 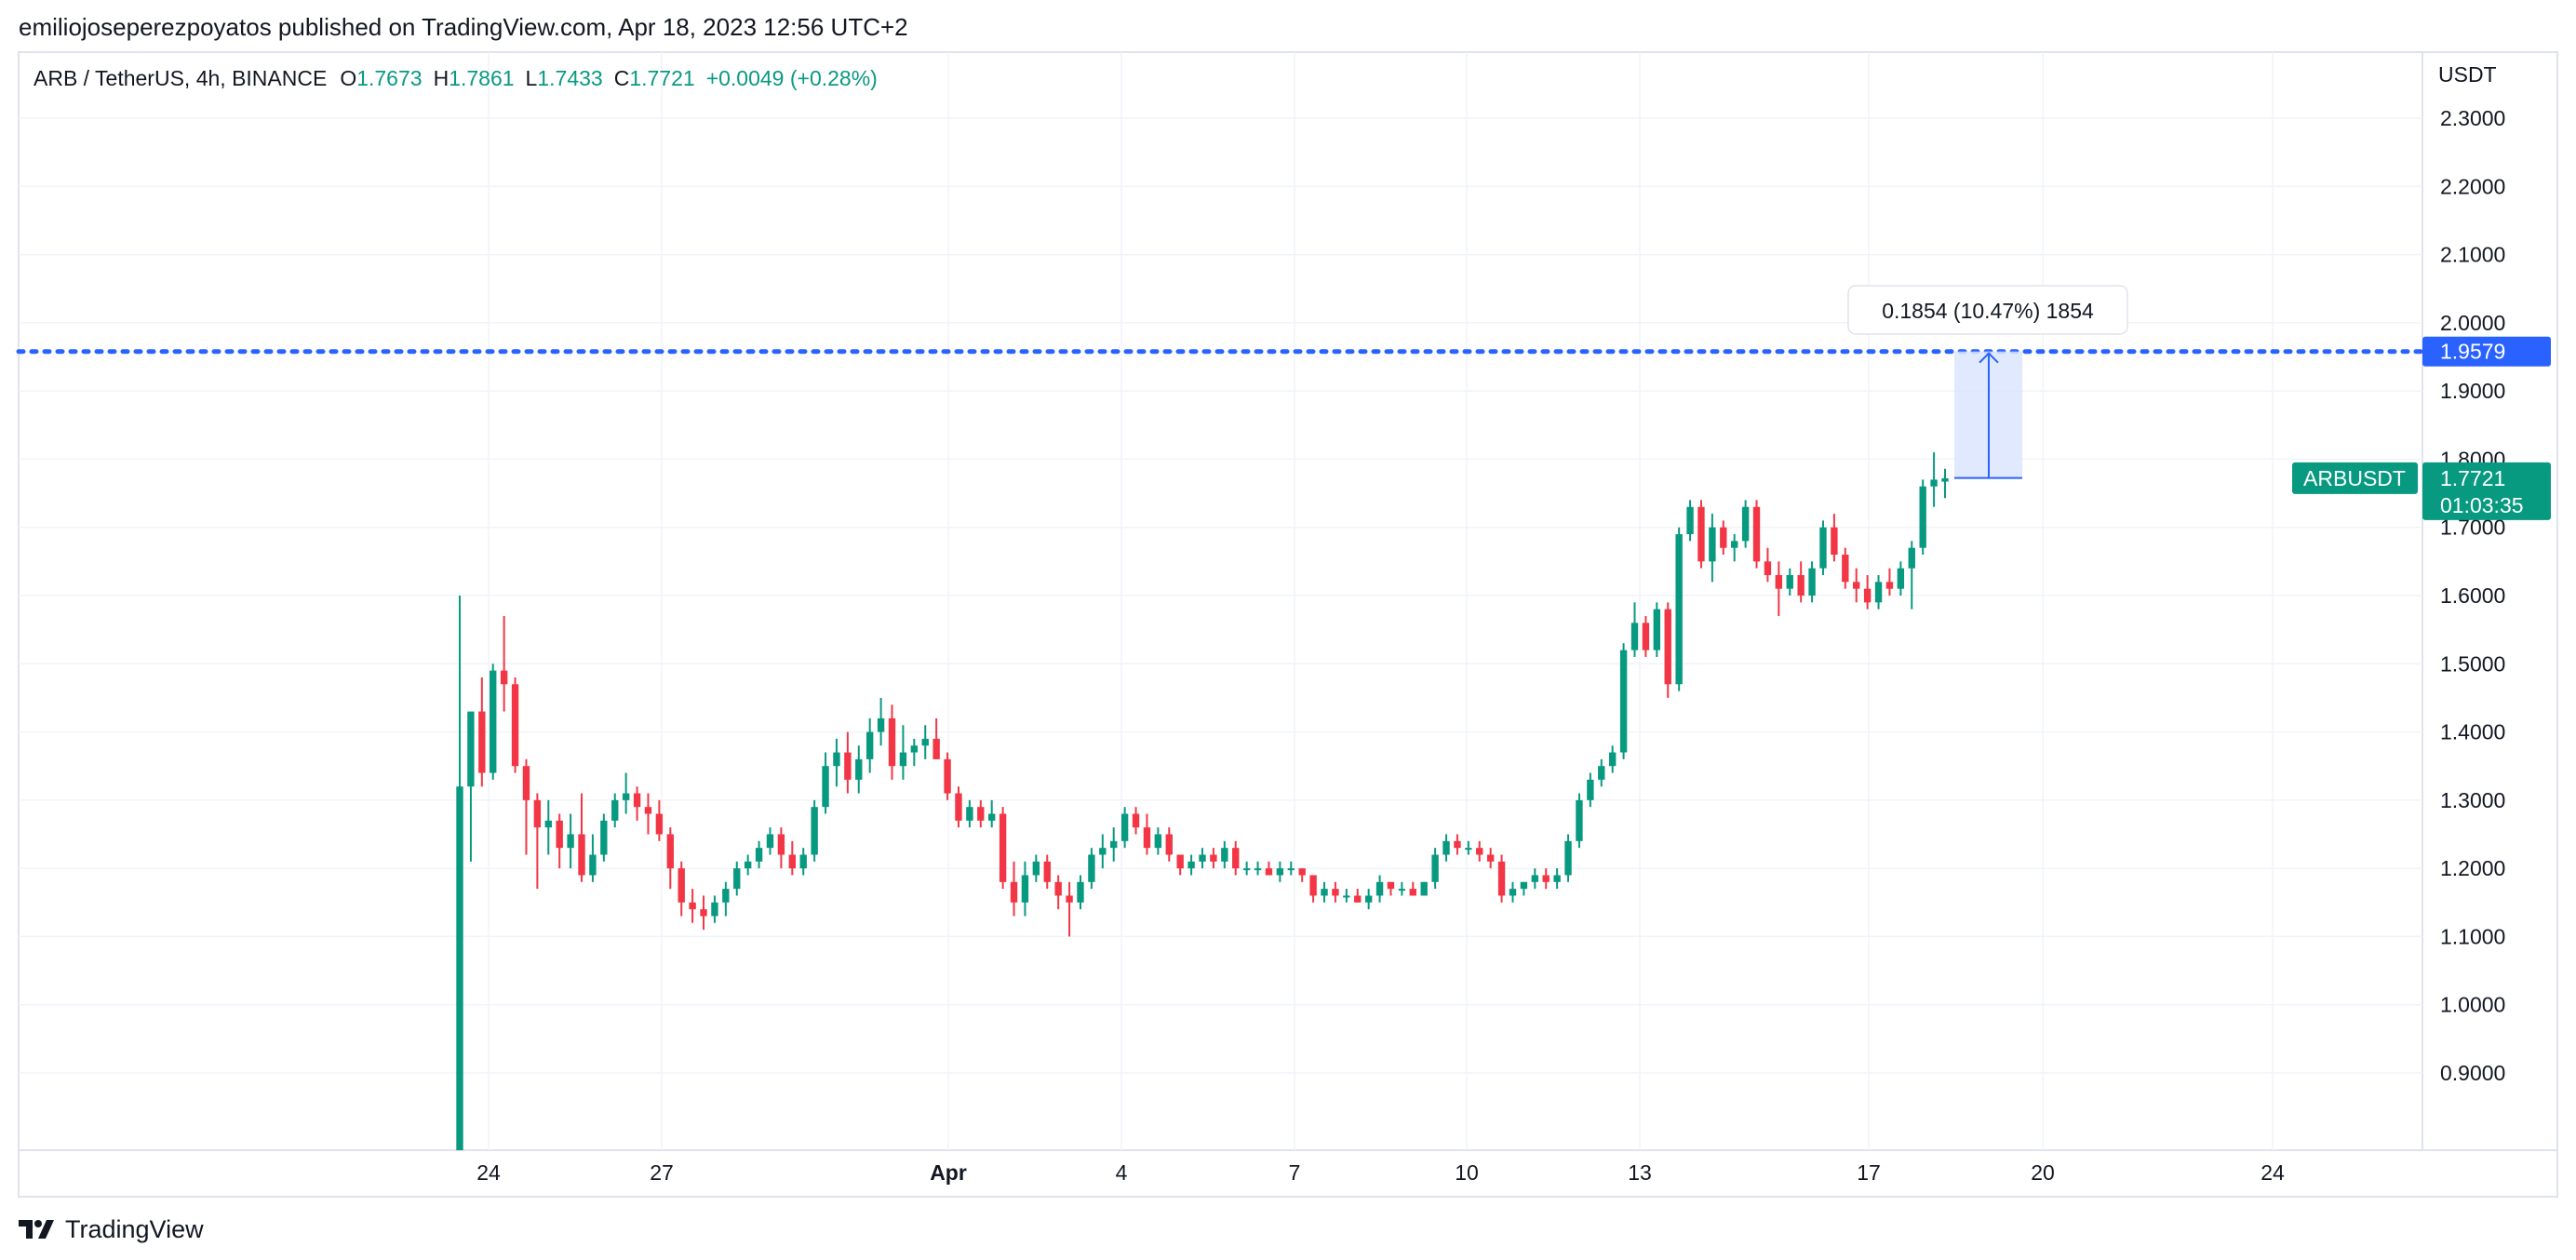 What do you see at coordinates (111, 1229) in the screenshot?
I see `footer-brand: TradingView` at bounding box center [111, 1229].